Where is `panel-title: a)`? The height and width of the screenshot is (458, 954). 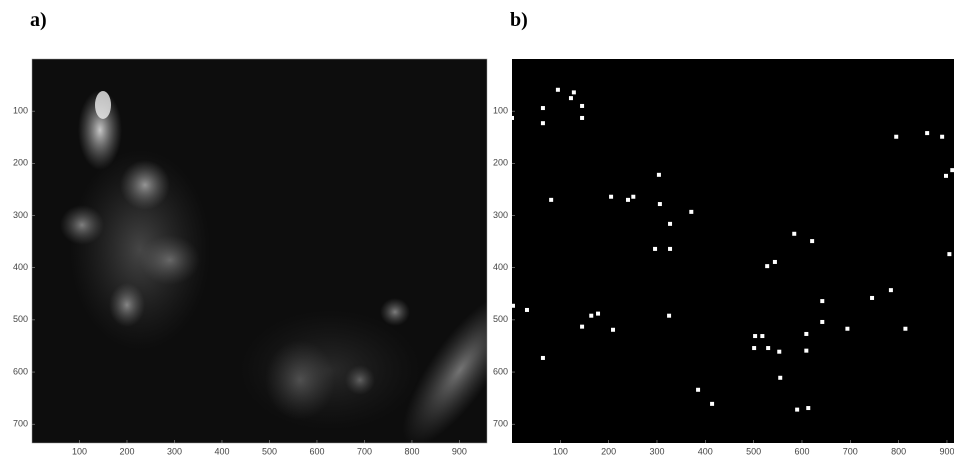
panel-title: a) is located at coordinates (38, 20).